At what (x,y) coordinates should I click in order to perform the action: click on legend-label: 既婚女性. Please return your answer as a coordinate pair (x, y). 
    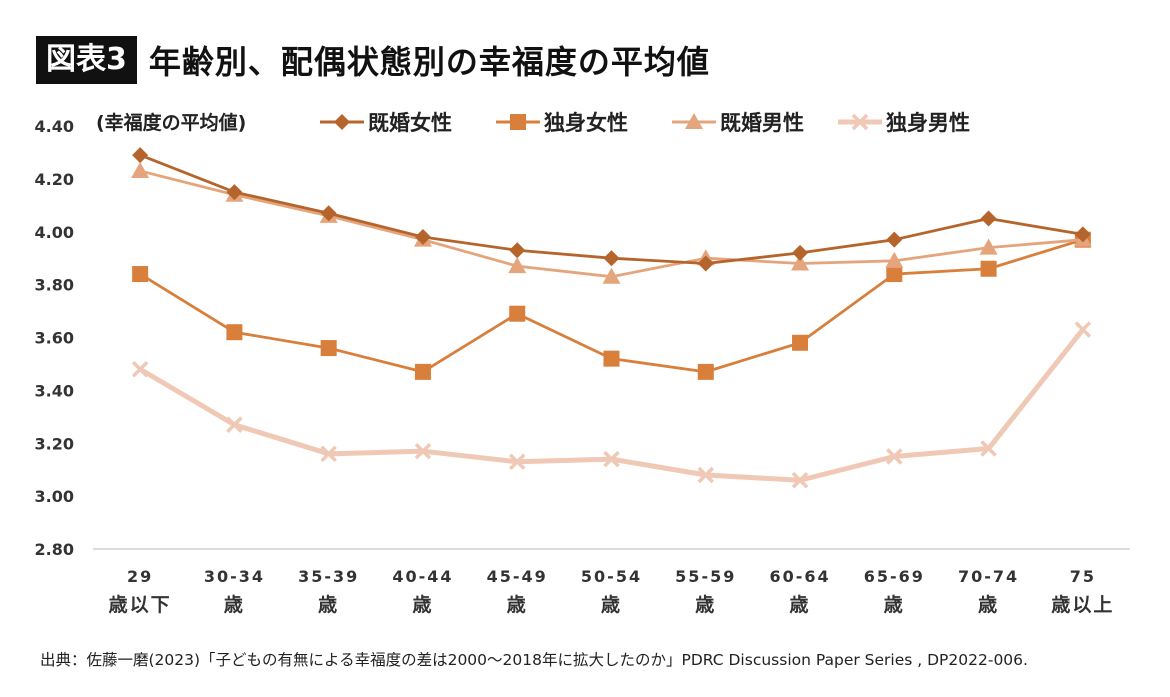
    Looking at the image, I should click on (410, 123).